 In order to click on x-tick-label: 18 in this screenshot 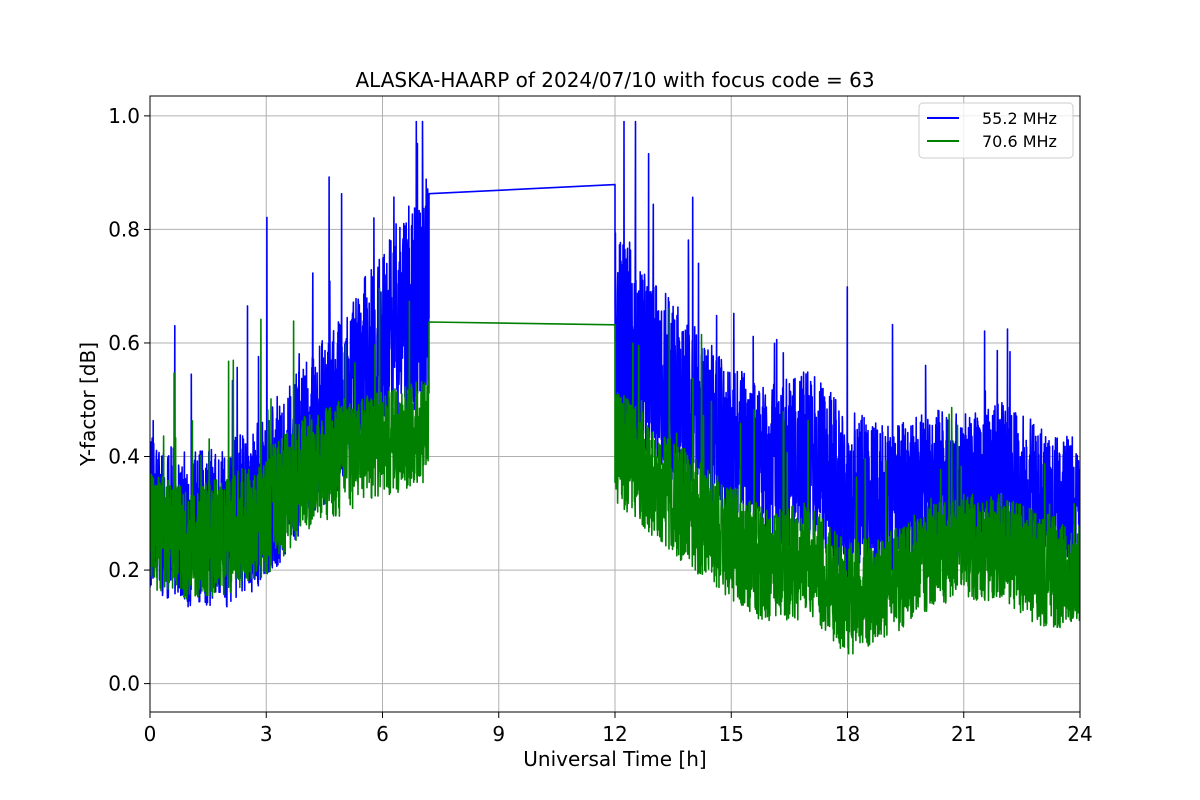, I will do `click(847, 734)`.